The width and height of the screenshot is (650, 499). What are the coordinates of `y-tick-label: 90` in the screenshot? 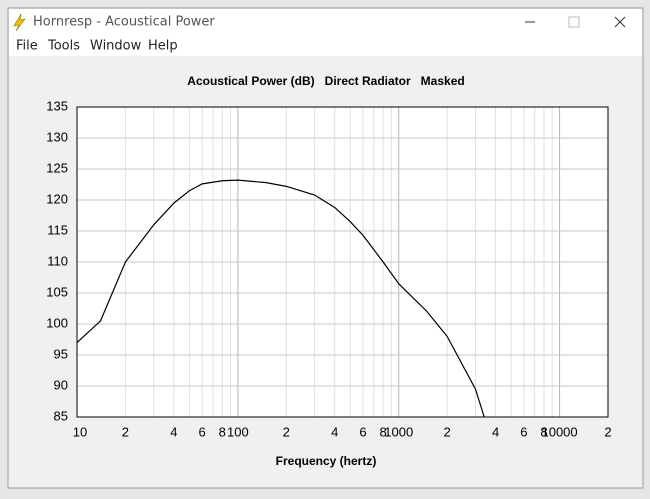 It's located at (61, 384).